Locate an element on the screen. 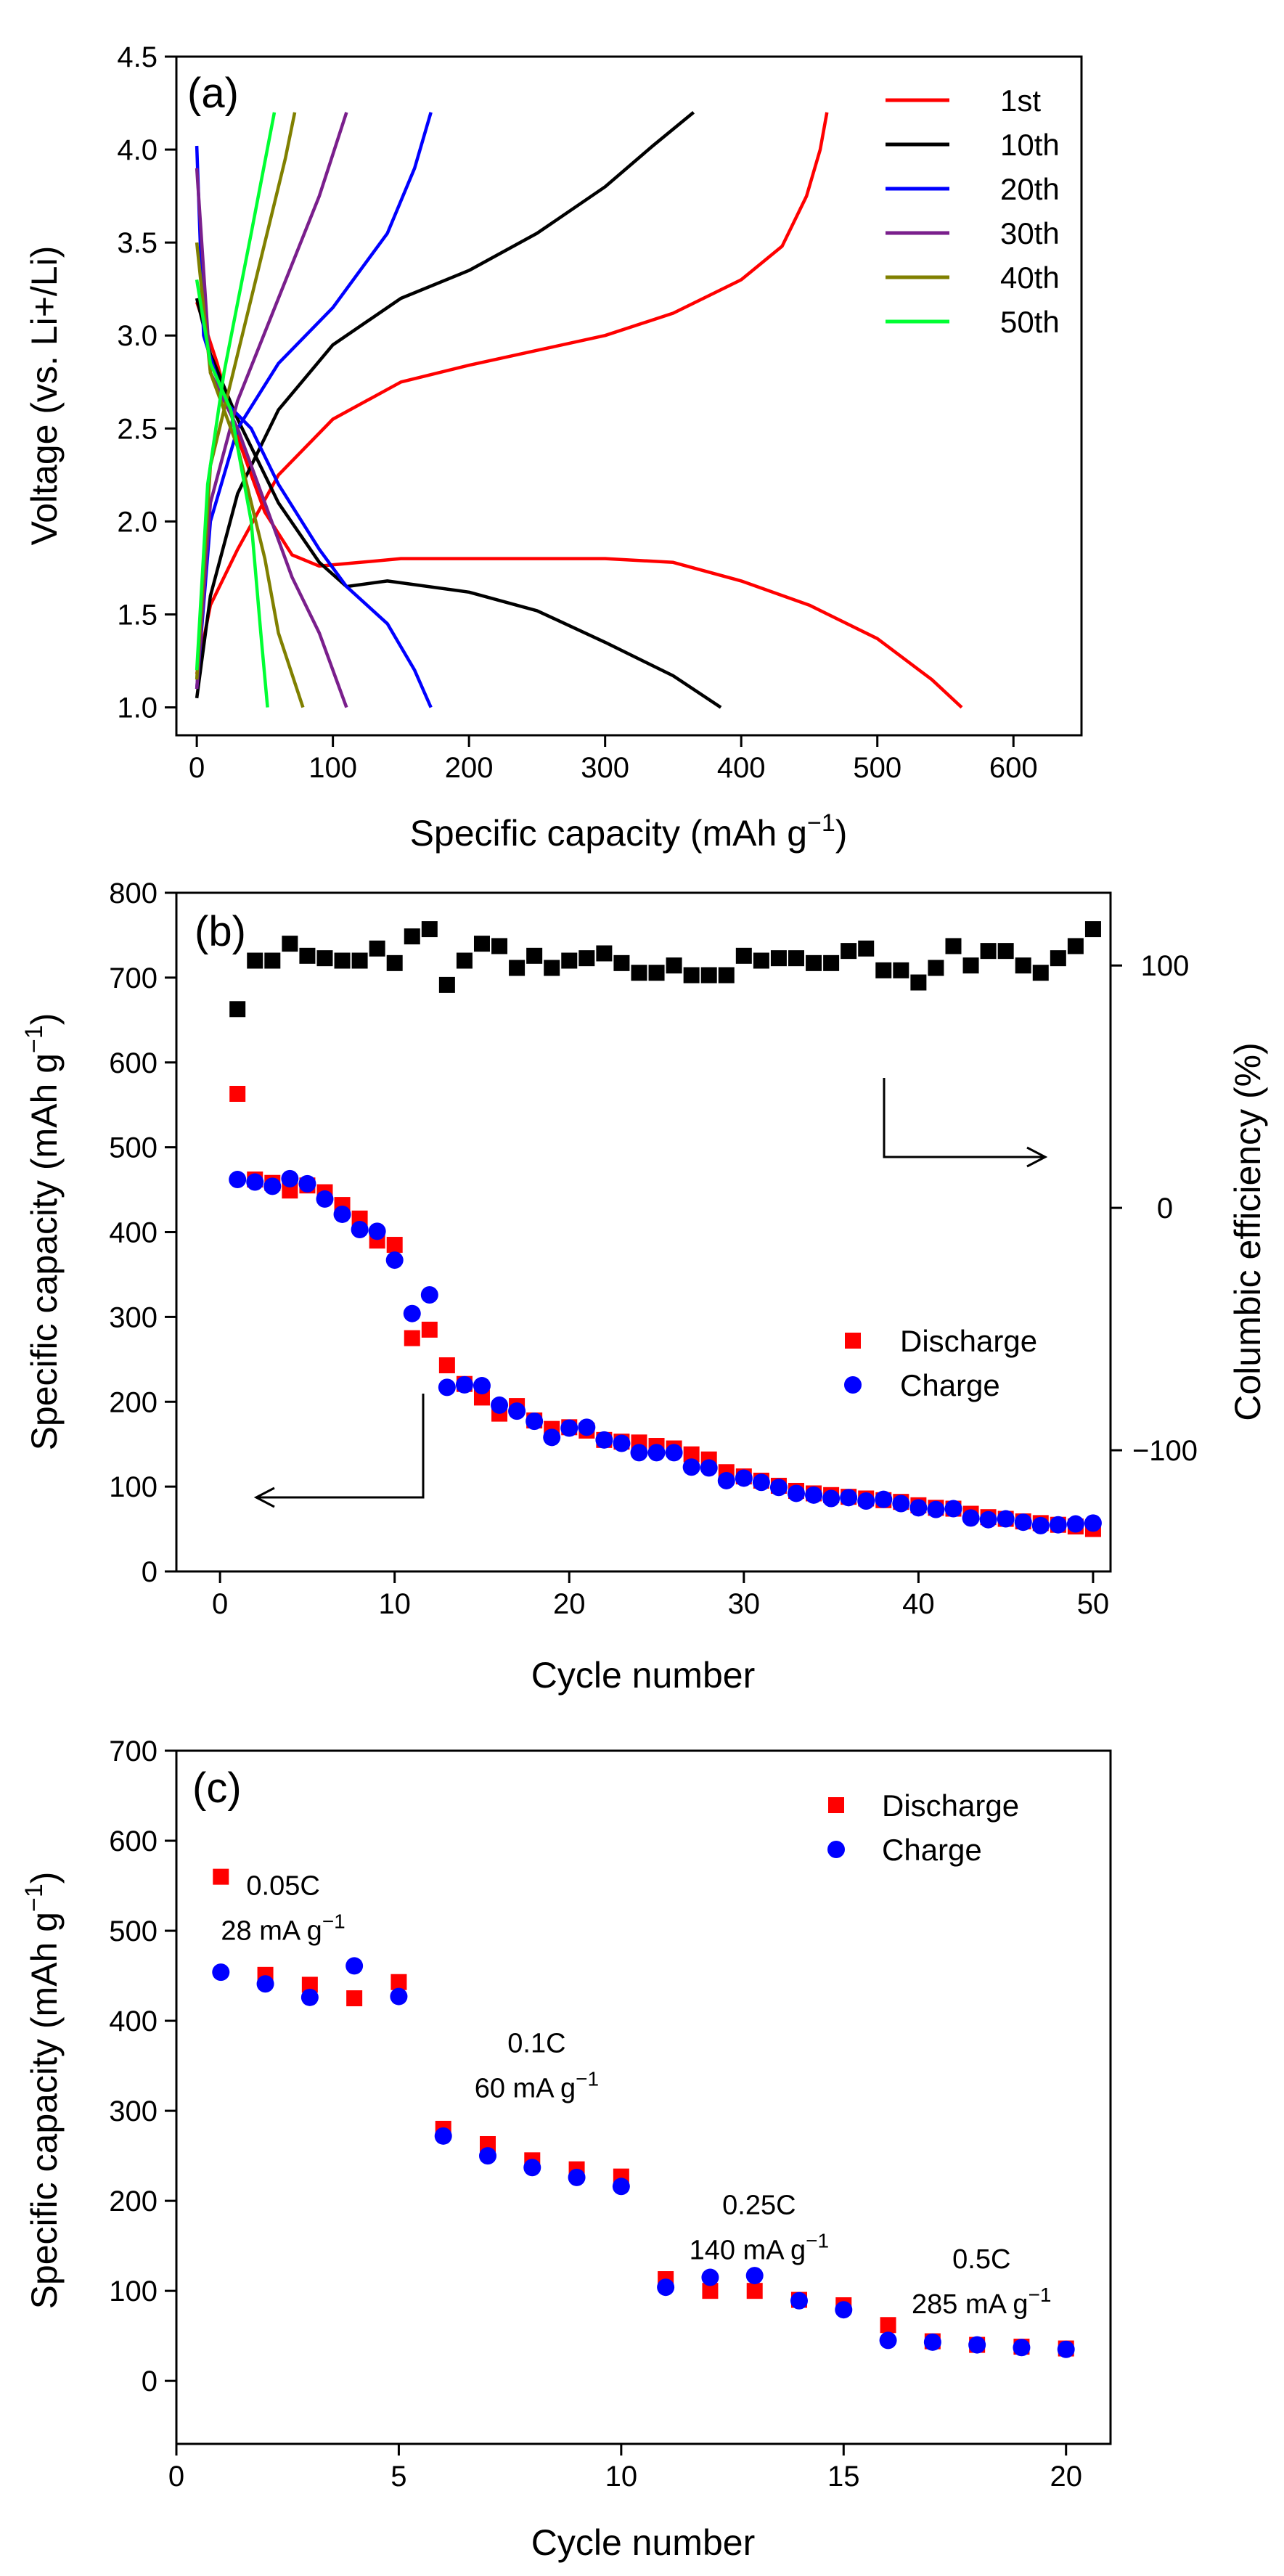 This screenshot has height=2576, width=1284. panel-a-x-tick-label: 300 is located at coordinates (605, 768).